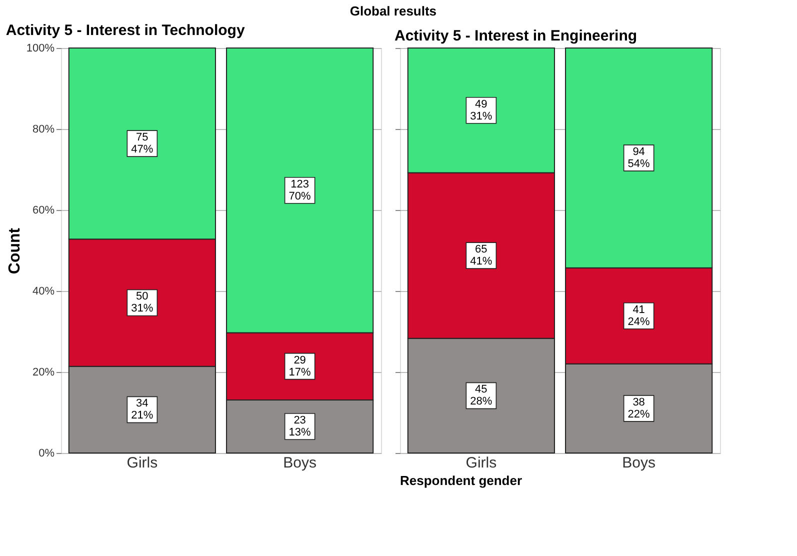 The height and width of the screenshot is (556, 797). Describe the element at coordinates (481, 256) in the screenshot. I see `data-label: 65 41%` at that location.